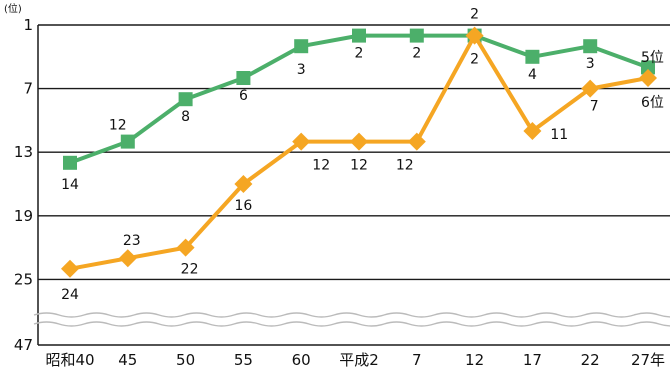 This screenshot has width=670, height=369. I want to click on axis-break, so click(351, 319).